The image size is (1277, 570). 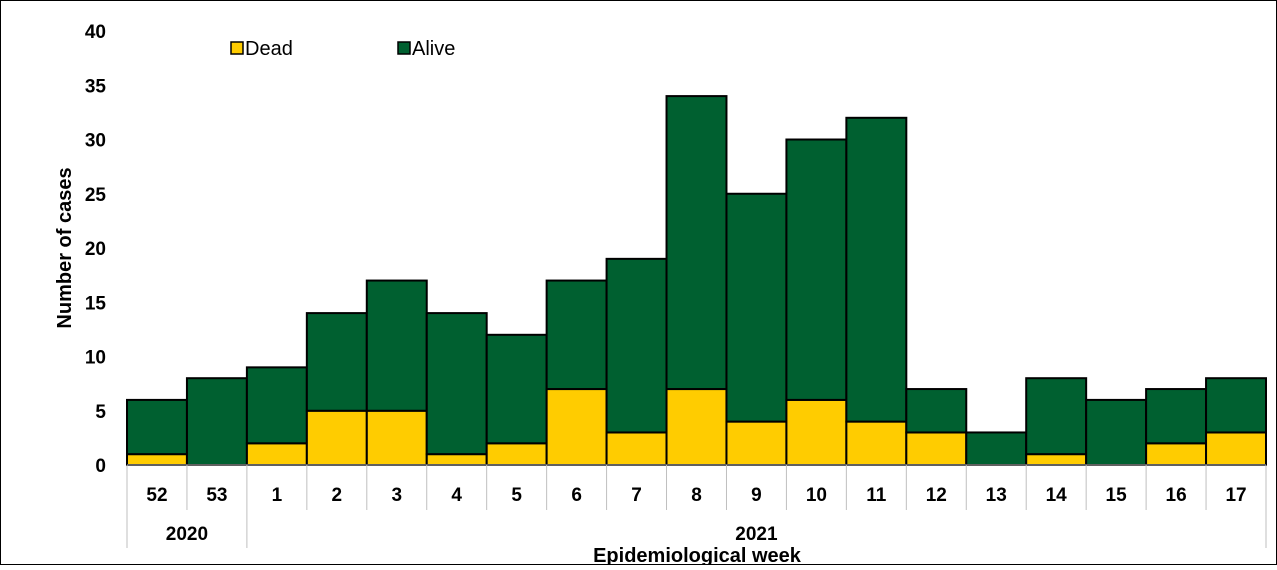 I want to click on x-tick-label: 1, so click(x=277, y=495).